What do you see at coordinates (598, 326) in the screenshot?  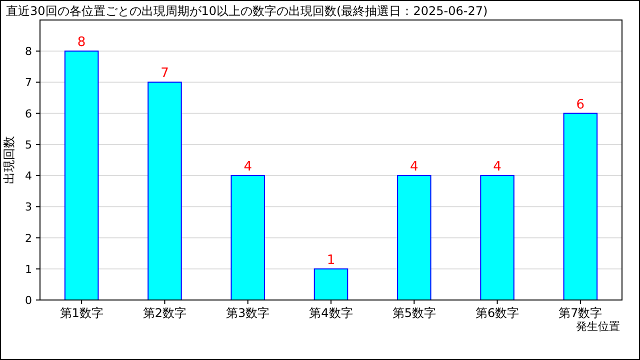 I see `x-axis-title: 発生位置` at bounding box center [598, 326].